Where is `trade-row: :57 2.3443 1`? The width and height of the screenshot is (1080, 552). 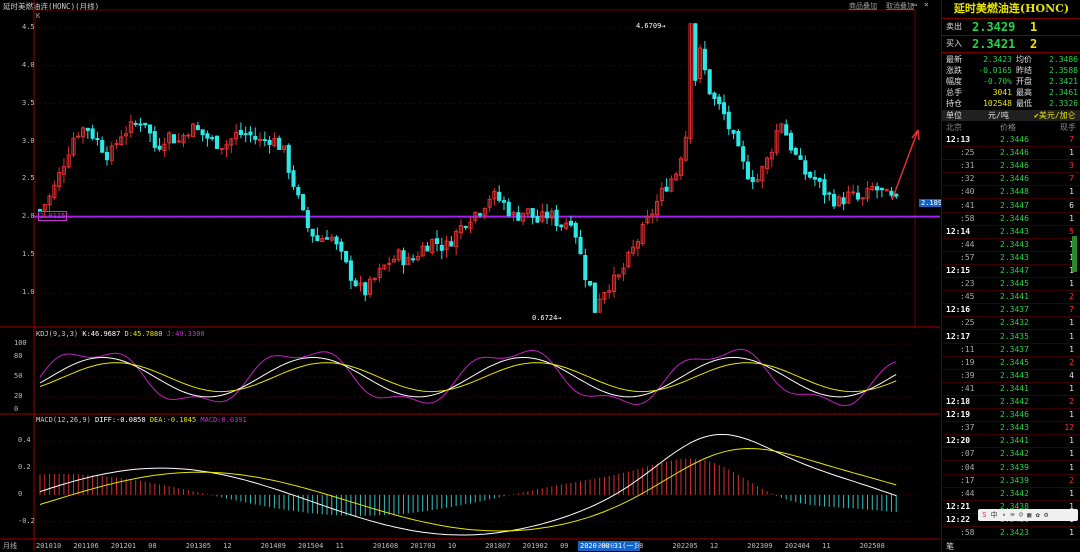 trade-row: :57 2.3443 1 is located at coordinates (1011, 257).